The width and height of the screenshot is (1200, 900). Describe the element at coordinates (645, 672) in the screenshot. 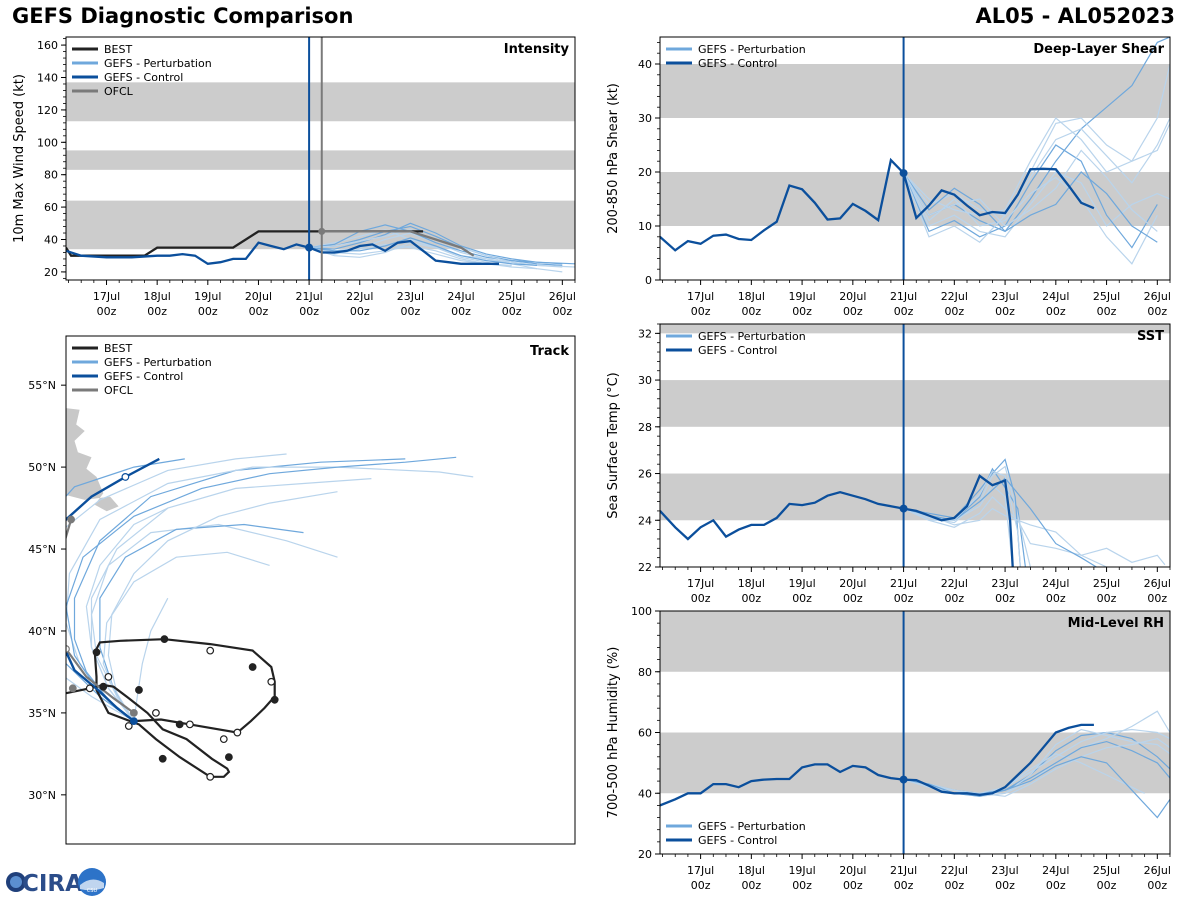

I see `y-tick-label: 80` at that location.